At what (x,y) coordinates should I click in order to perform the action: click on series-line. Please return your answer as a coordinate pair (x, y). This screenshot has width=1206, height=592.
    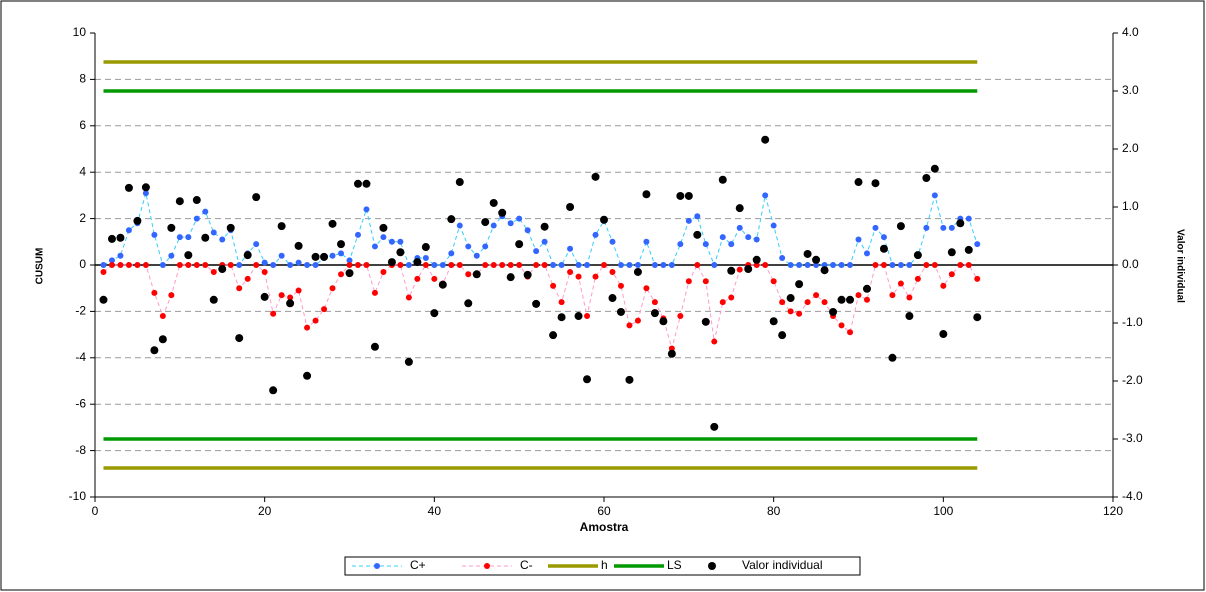
    Looking at the image, I should click on (540, 229).